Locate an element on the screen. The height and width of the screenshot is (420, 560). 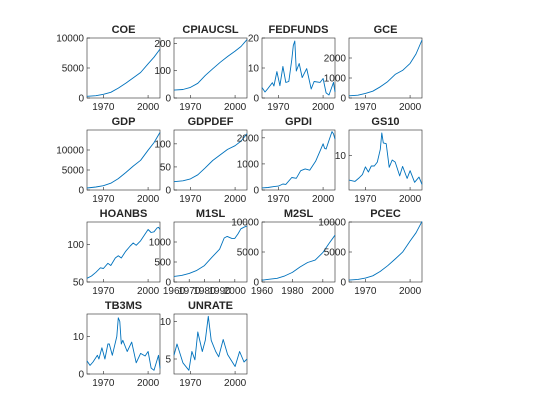
series-line-unrate is located at coordinates (210, 343).